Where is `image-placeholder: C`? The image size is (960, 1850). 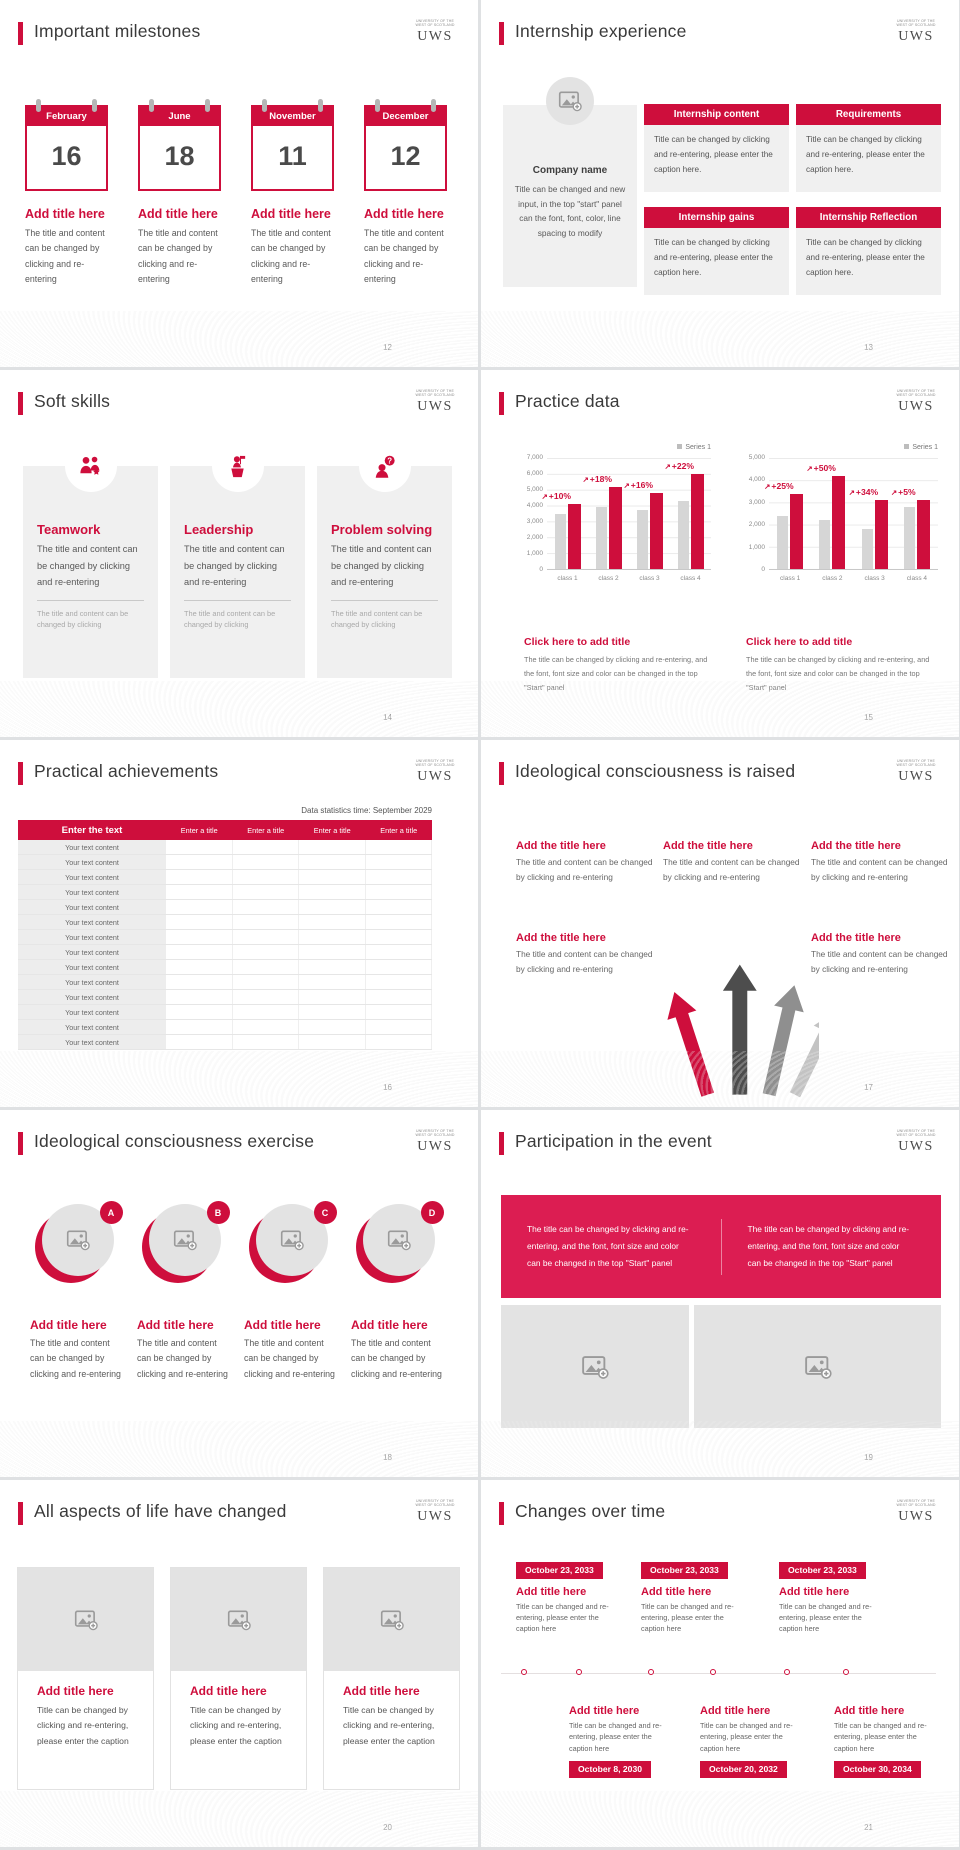 image-placeholder: C is located at coordinates (292, 1242).